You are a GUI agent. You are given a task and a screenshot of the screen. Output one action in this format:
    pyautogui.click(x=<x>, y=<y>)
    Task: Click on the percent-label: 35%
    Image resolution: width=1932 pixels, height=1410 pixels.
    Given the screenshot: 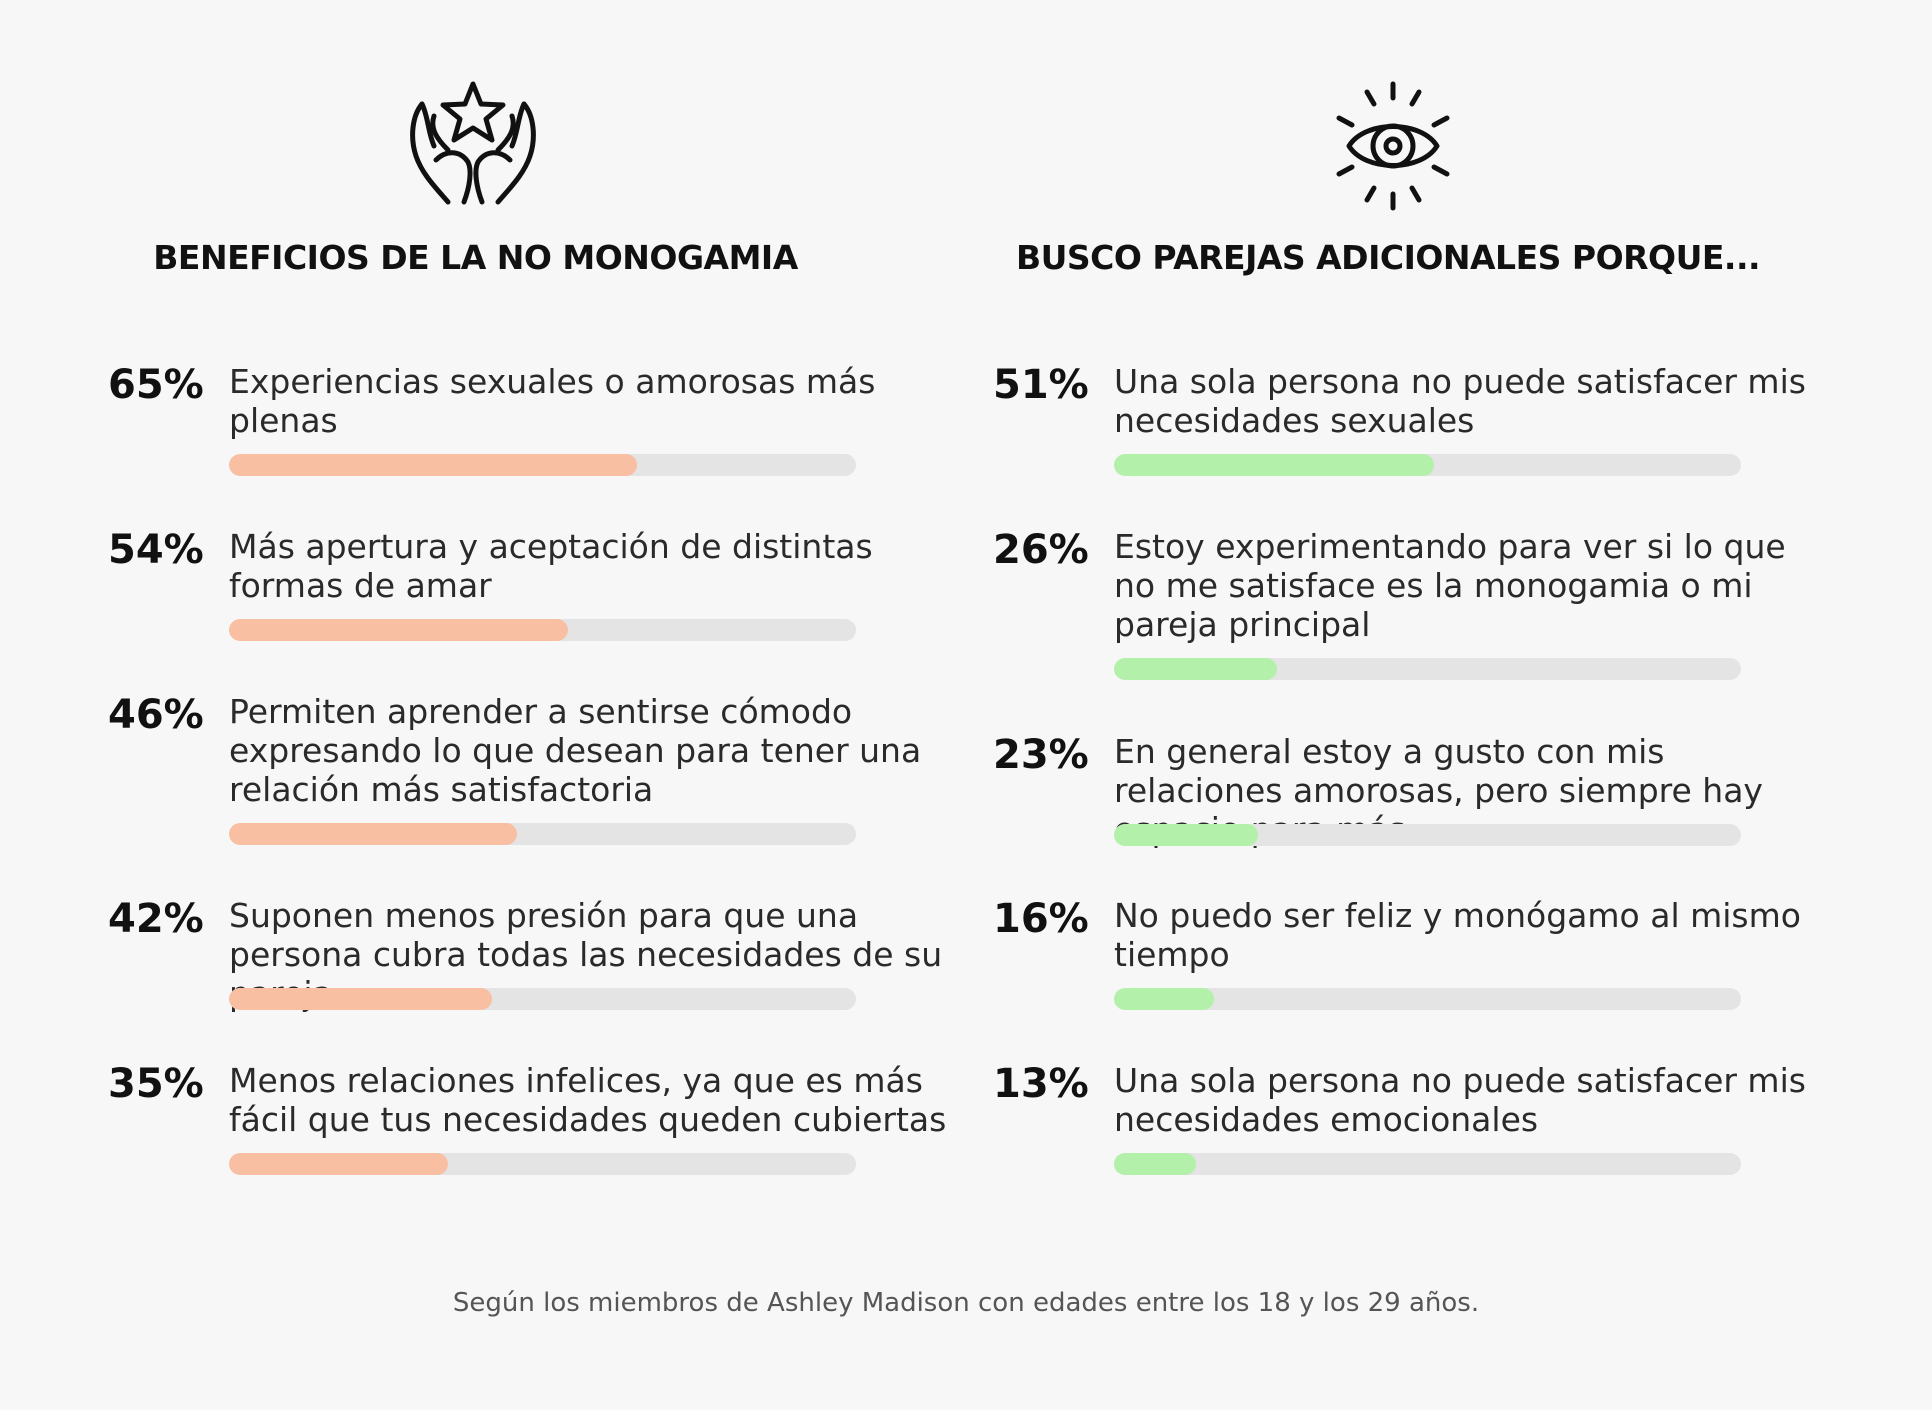 What is the action you would take?
    pyautogui.click(x=156, y=1084)
    